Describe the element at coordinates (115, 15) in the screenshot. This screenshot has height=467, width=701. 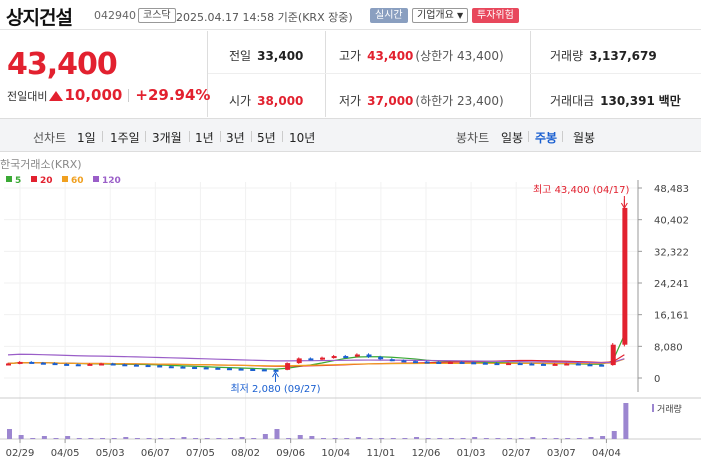
I see `stock-code: 042940` at that location.